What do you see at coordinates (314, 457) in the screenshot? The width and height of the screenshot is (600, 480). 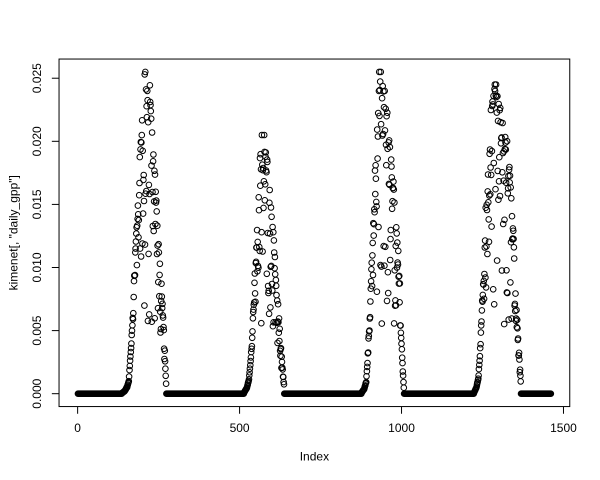 I see `svg-text: Index` at bounding box center [314, 457].